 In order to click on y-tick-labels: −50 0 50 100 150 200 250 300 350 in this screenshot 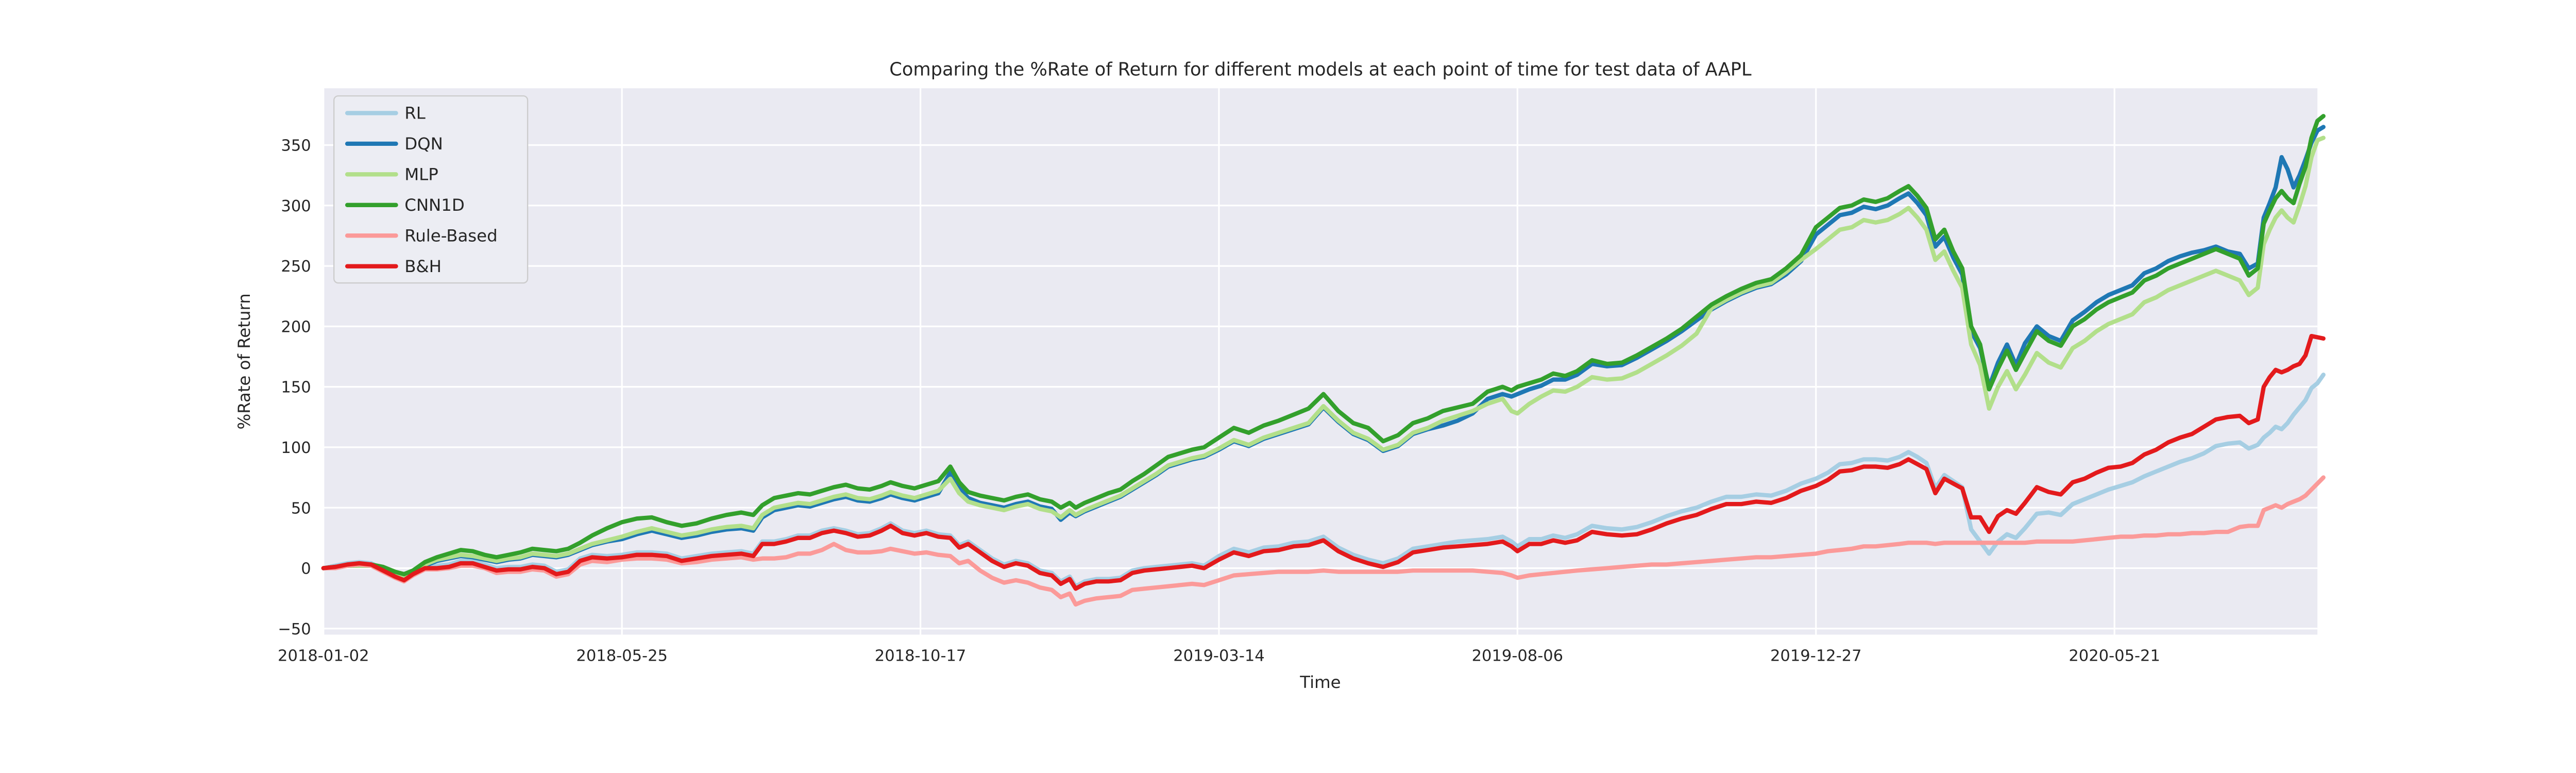, I will do `click(294, 387)`.